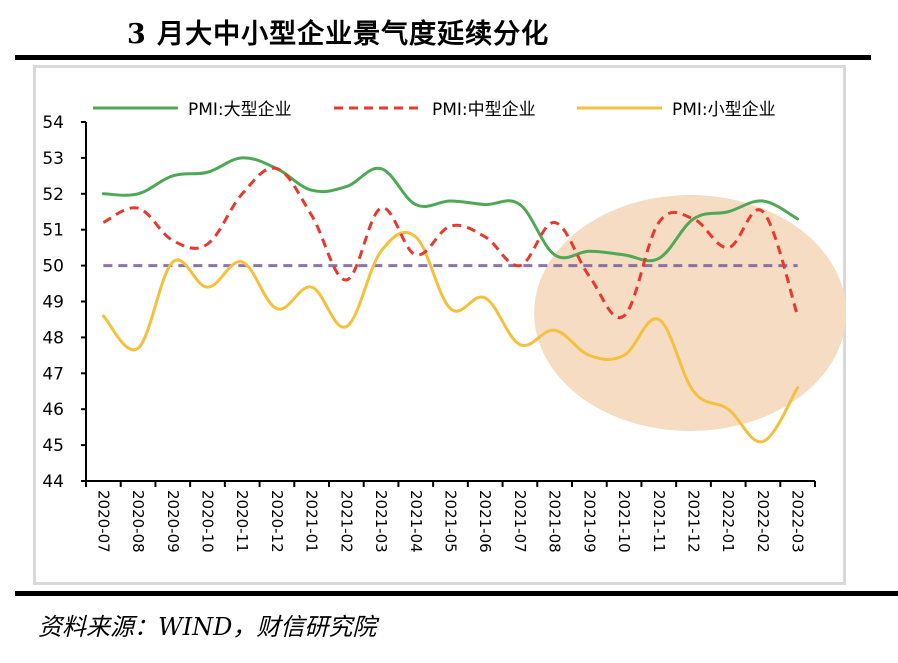 This screenshot has height=663, width=898. Describe the element at coordinates (338, 34) in the screenshot. I see `page-title: 3 月大中小型企业景气度延续分化` at that location.